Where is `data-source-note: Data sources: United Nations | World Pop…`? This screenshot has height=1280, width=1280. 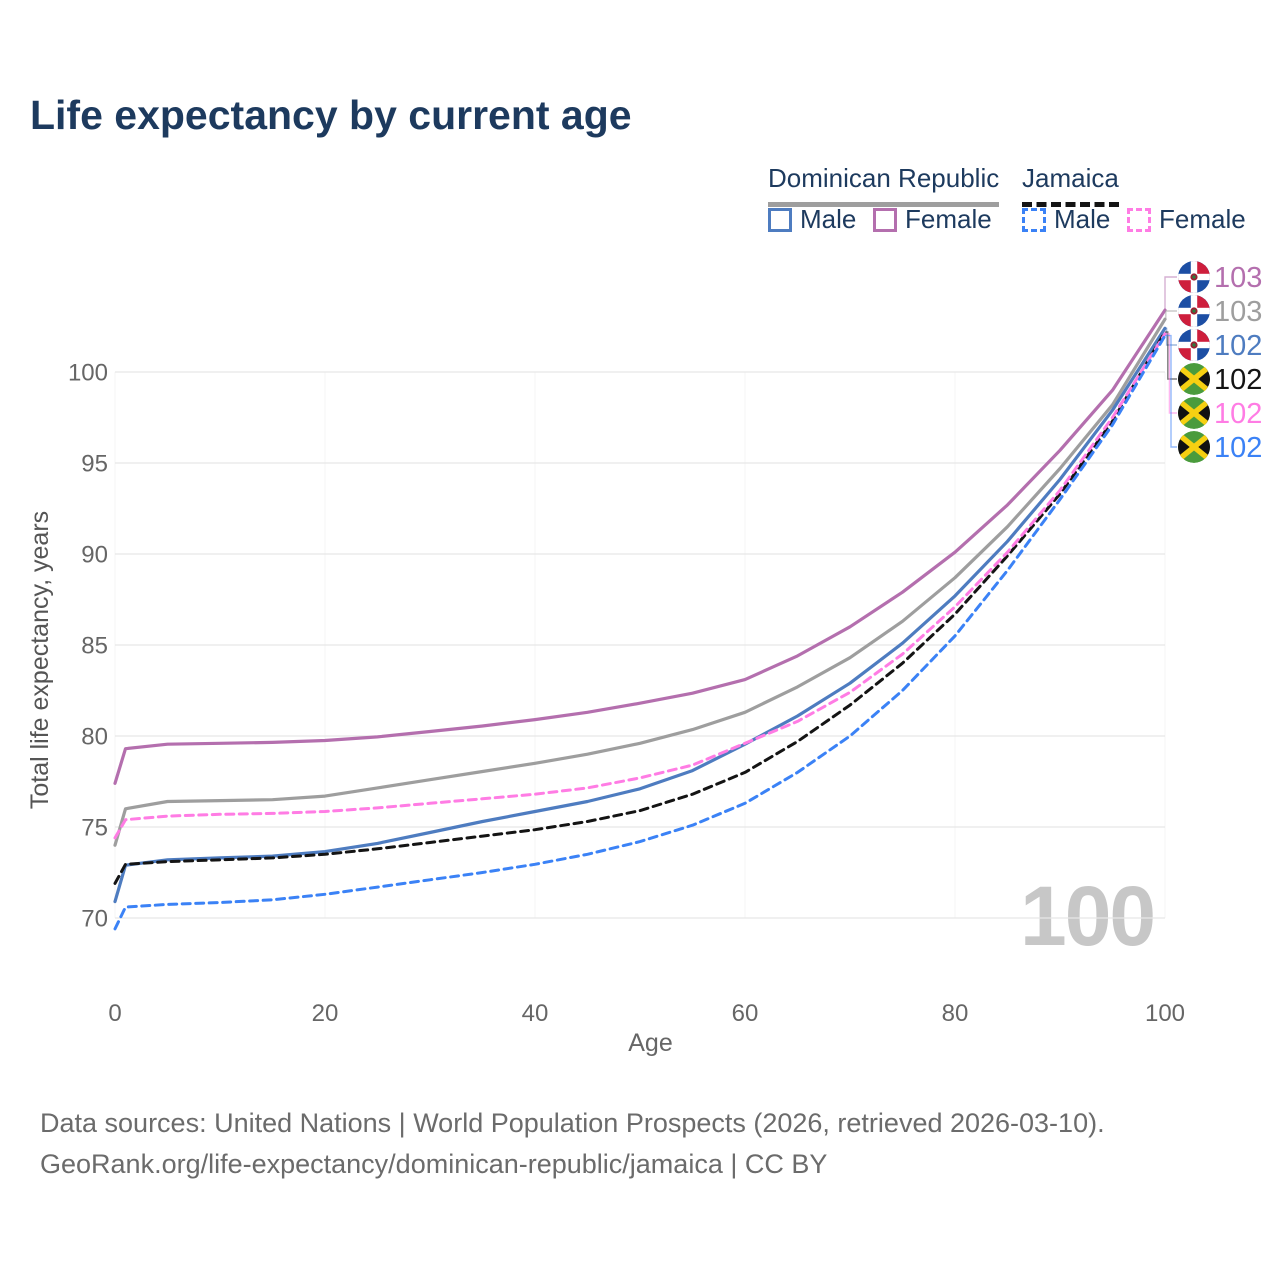 data-source-note: Data sources: United Nations | World Pop… is located at coordinates (572, 1123).